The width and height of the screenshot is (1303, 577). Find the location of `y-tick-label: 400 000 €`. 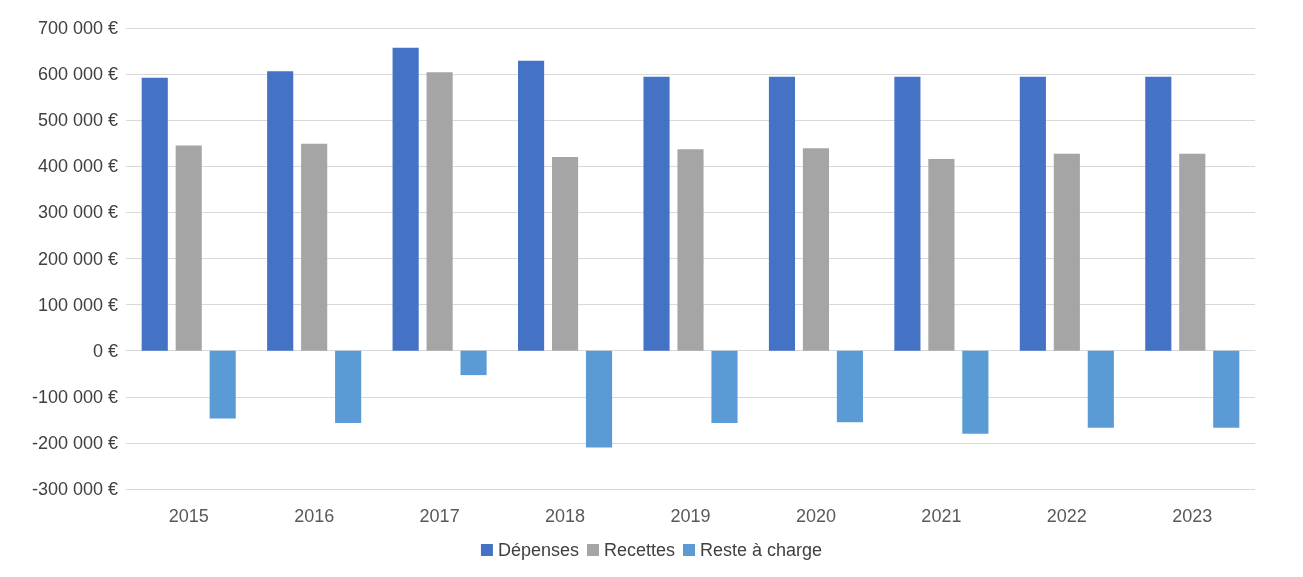

y-tick-label: 400 000 € is located at coordinates (77, 166).